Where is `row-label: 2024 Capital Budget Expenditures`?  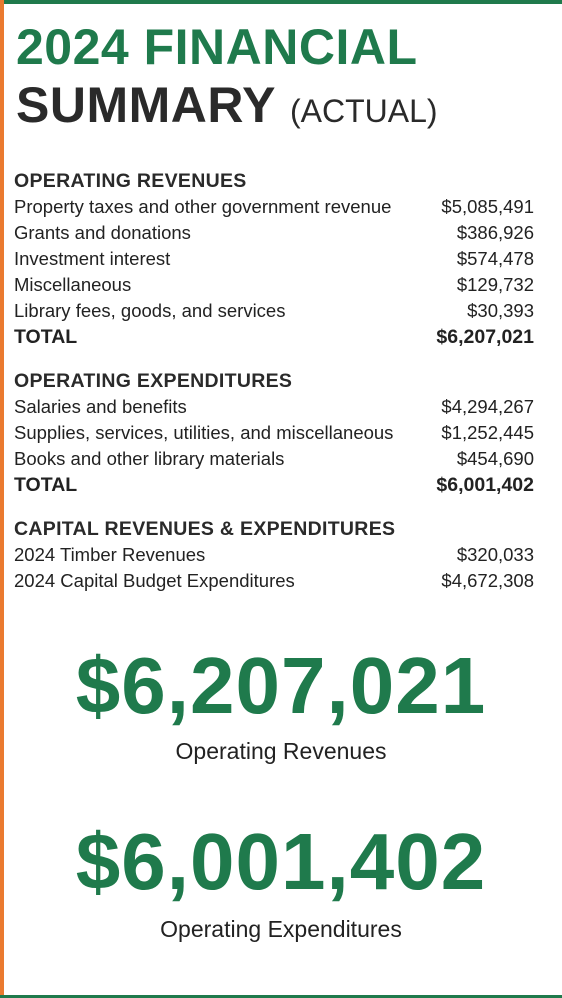 row-label: 2024 Capital Budget Expenditures is located at coordinates (154, 580).